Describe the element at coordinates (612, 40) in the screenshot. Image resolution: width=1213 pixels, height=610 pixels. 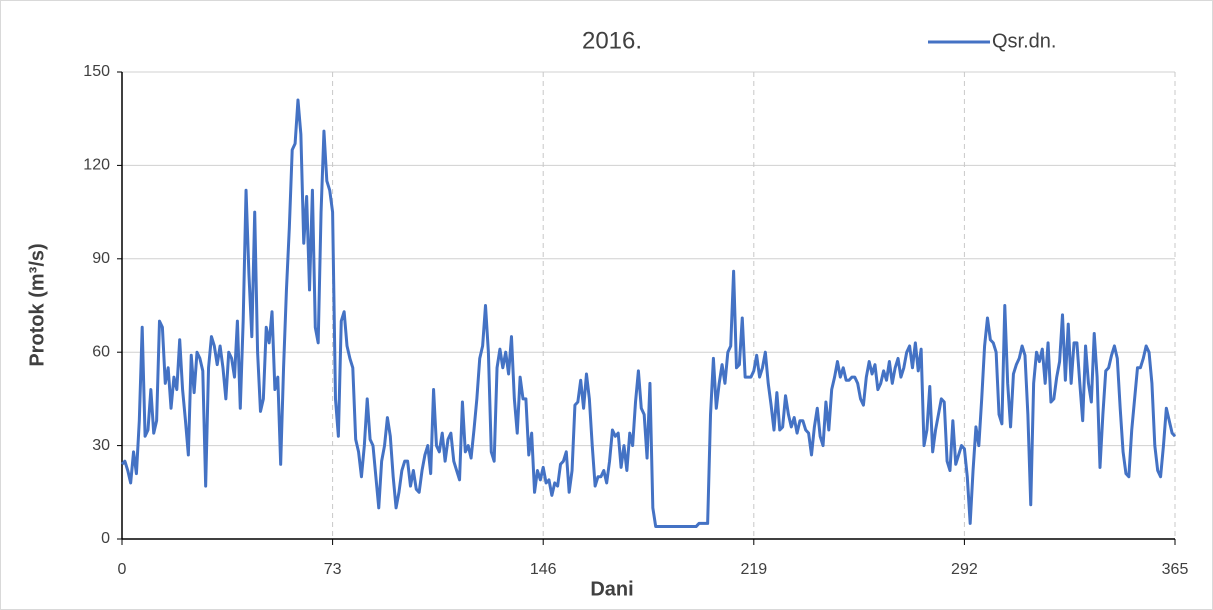
I see `chart-title: 2016.` at that location.